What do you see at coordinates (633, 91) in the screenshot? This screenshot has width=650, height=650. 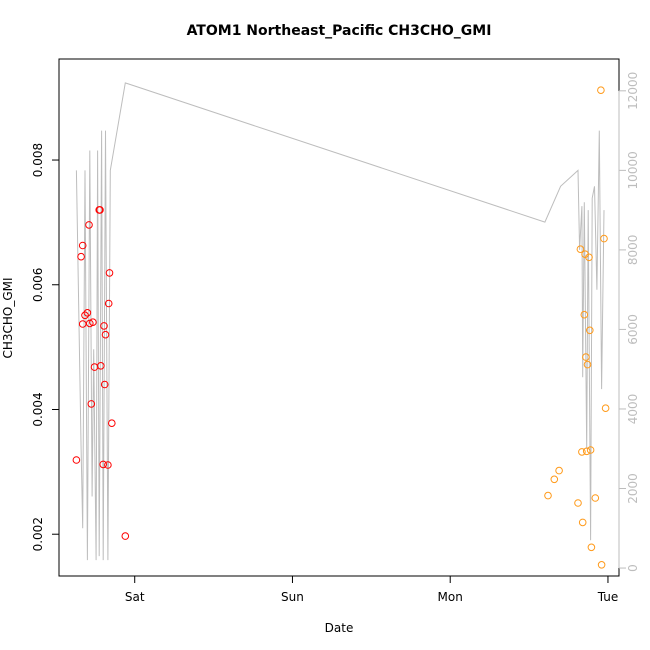 I see `y2-tick-label: 12000` at bounding box center [633, 91].